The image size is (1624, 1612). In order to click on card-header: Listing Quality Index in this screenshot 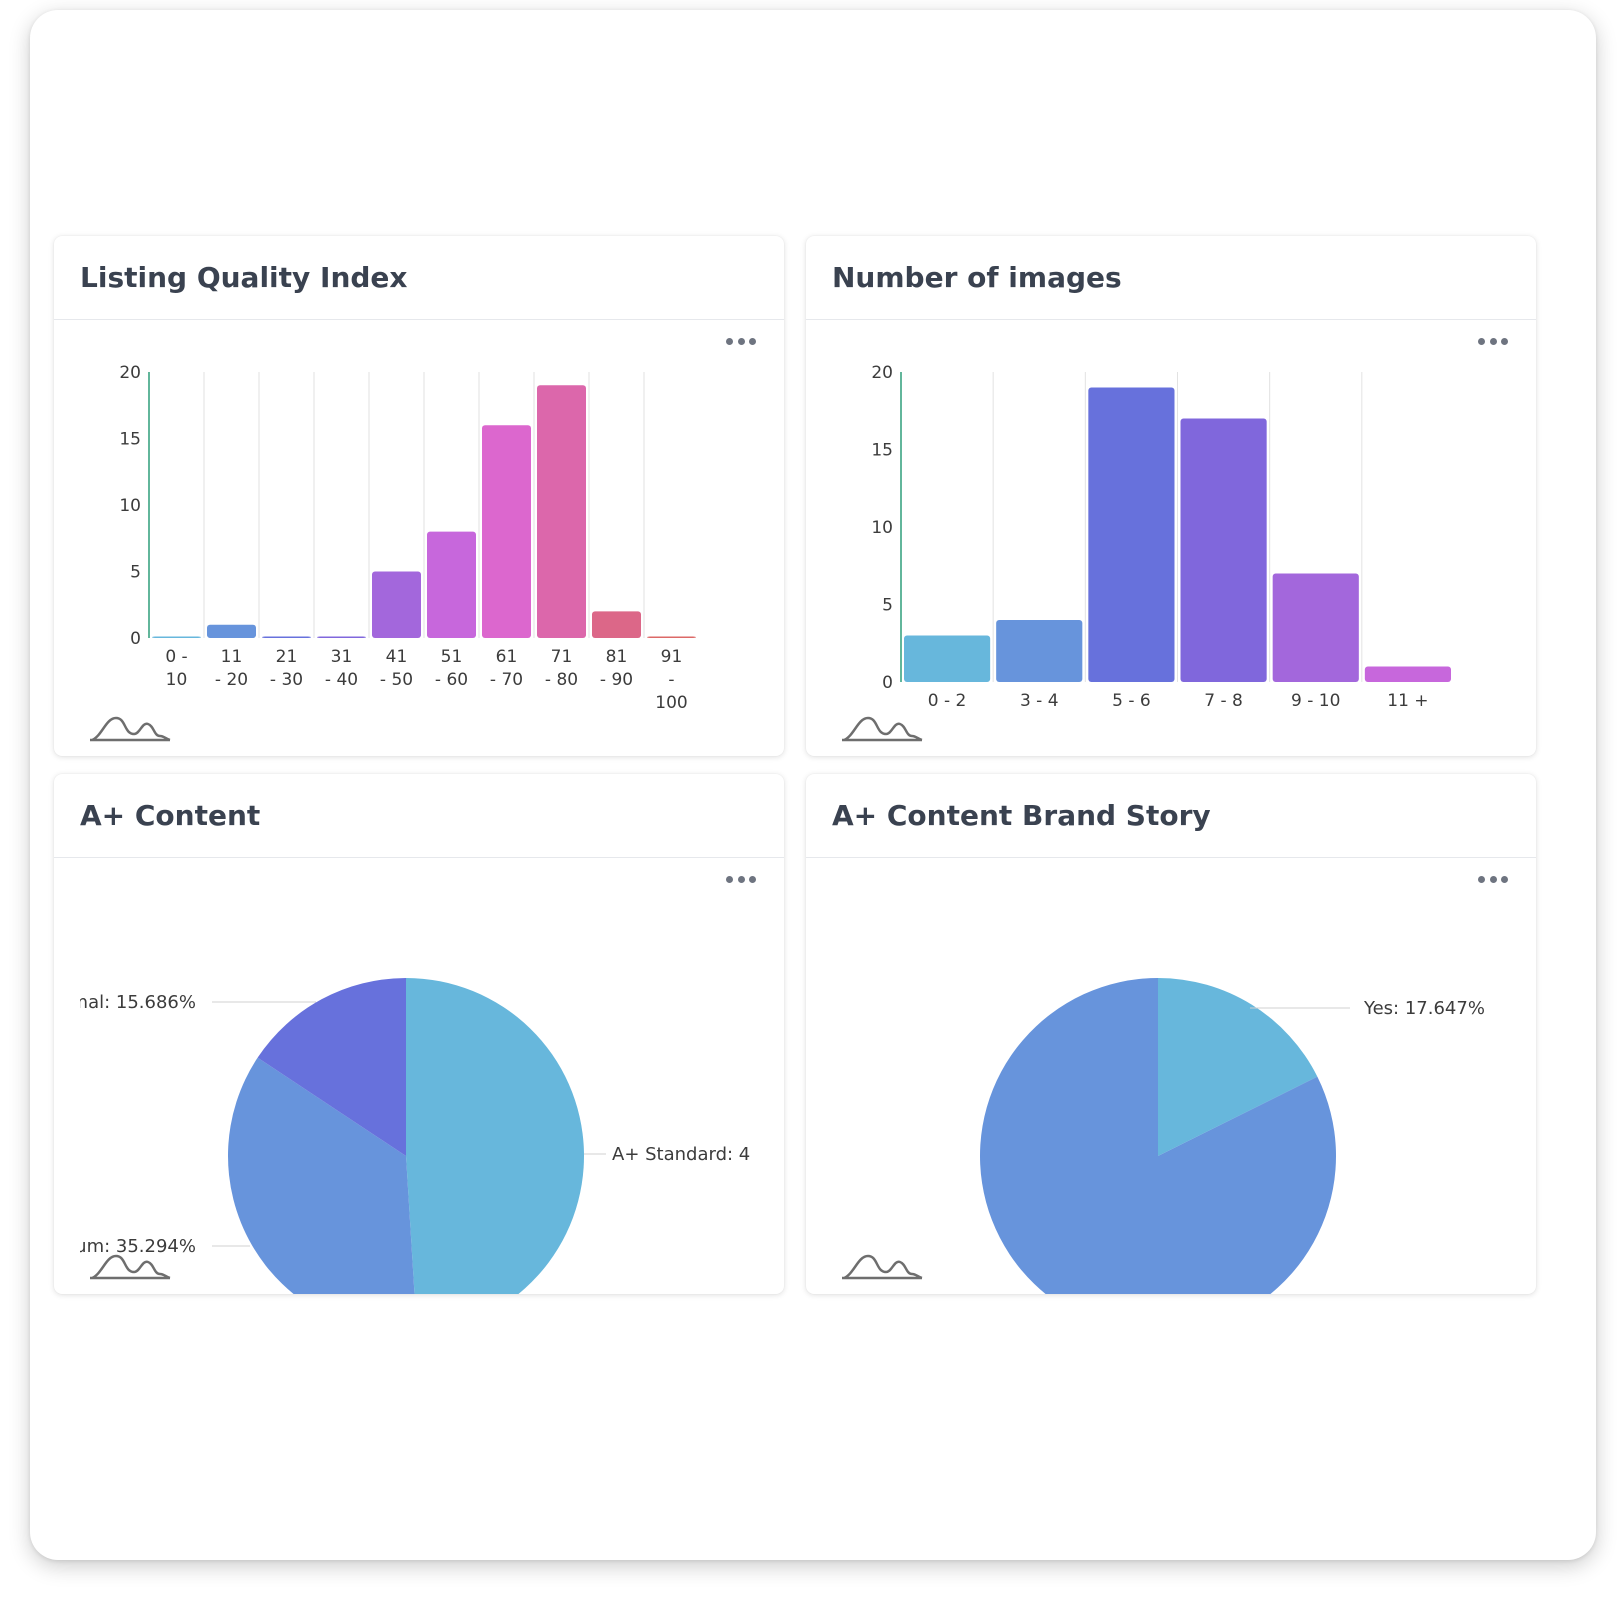, I will do `click(419, 278)`.